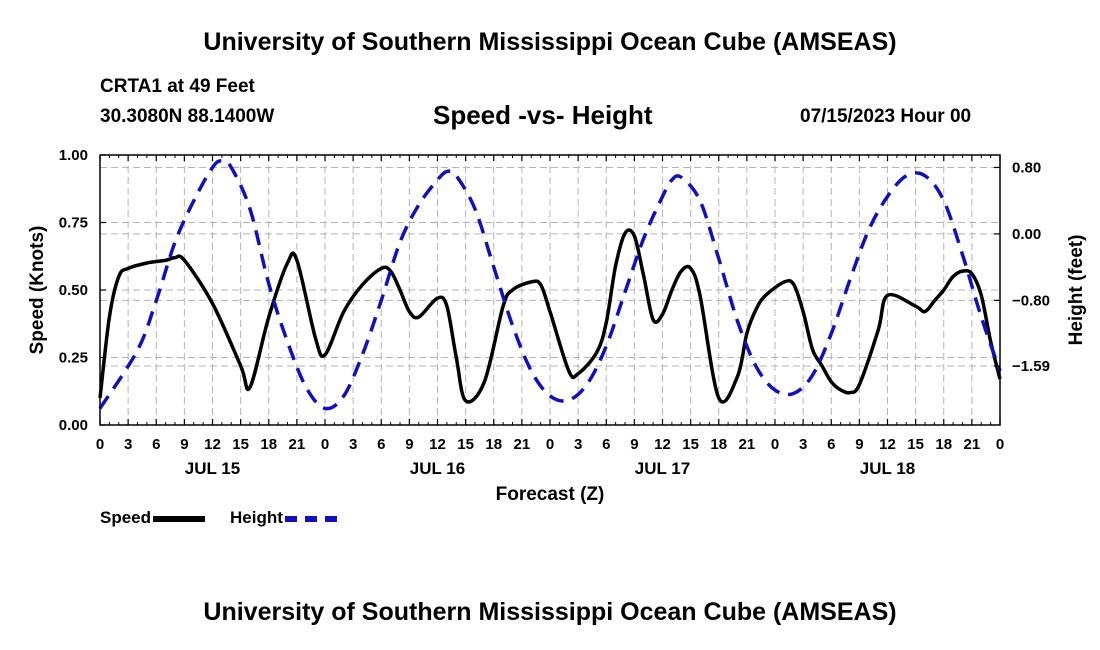 This screenshot has height=650, width=1100. What do you see at coordinates (887, 468) in the screenshot?
I see `day-label: JUL 18` at bounding box center [887, 468].